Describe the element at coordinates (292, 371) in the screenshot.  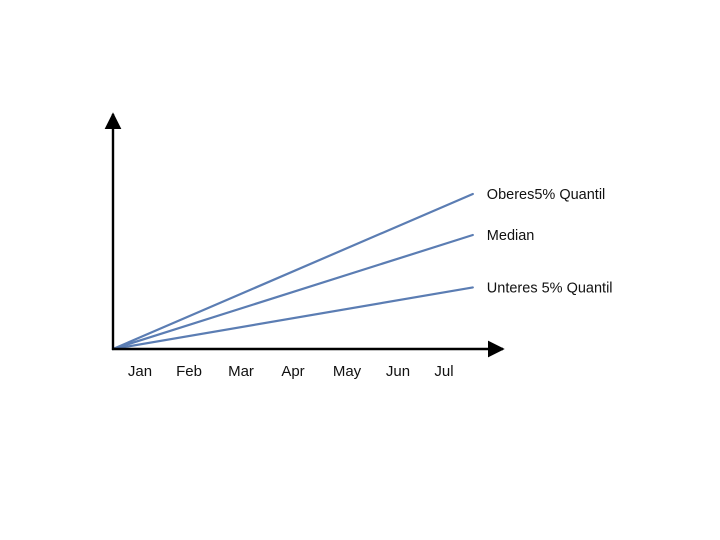
I see `x-tick-label-apr: Apr` at that location.